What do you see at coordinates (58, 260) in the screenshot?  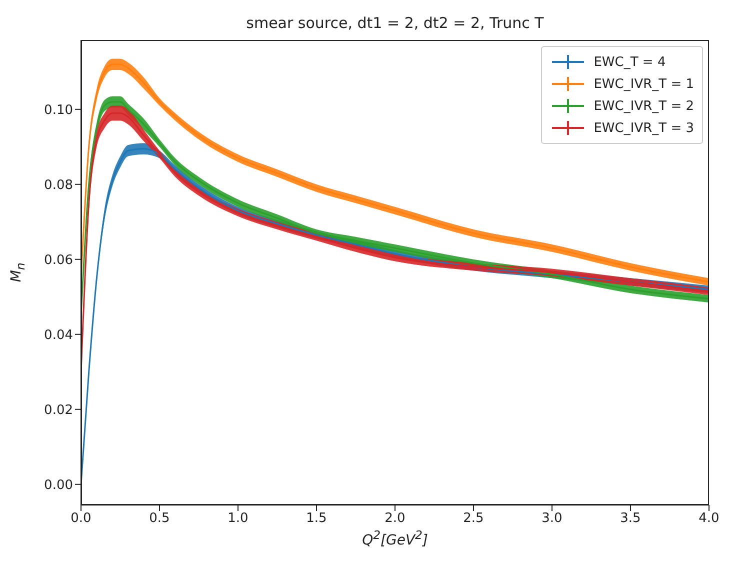 I see `y-tick-label: 0.06` at bounding box center [58, 260].